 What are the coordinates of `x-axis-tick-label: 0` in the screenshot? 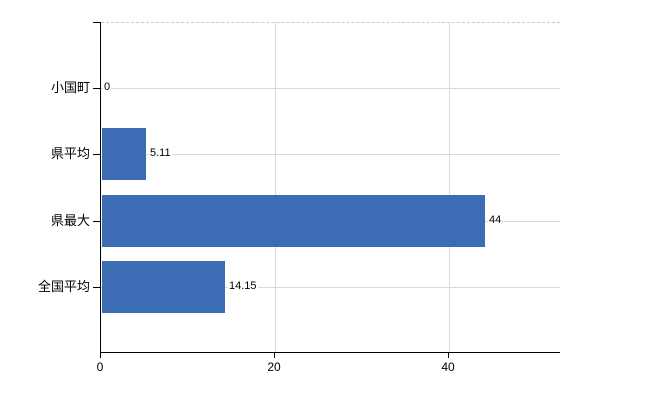 It's located at (100, 367).